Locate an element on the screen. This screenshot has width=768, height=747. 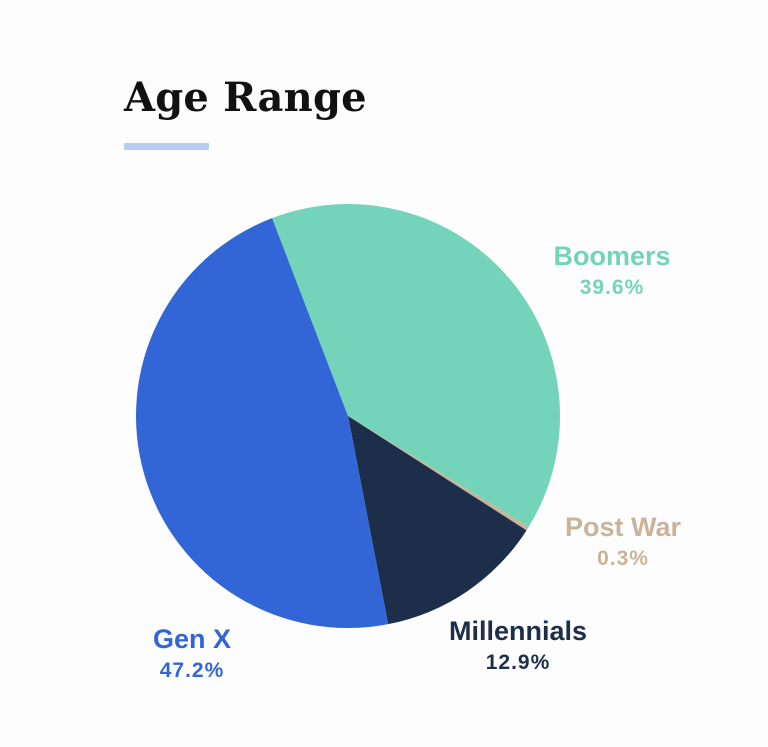
pie-slice-millennials is located at coordinates (437, 520).